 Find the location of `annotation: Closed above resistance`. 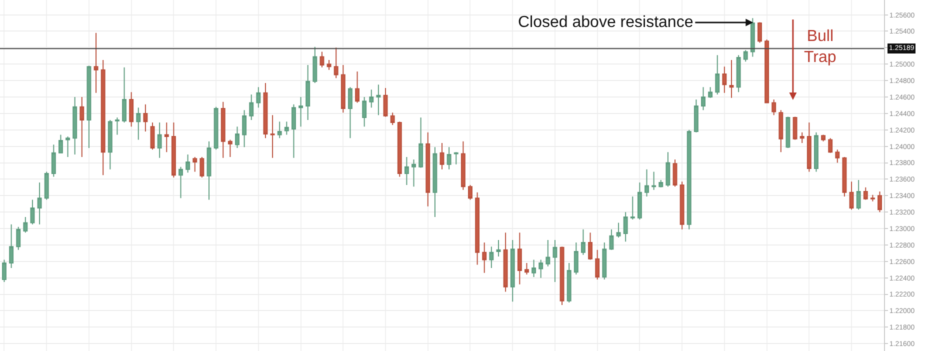

annotation: Closed above resistance is located at coordinates (606, 22).